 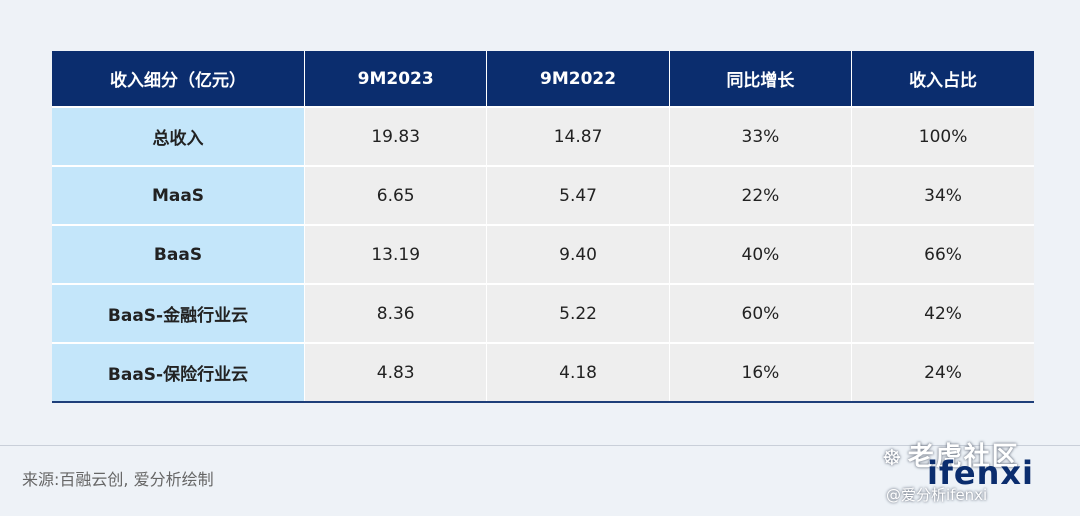 What do you see at coordinates (942, 372) in the screenshot?
I see `table-cell: 24%` at bounding box center [942, 372].